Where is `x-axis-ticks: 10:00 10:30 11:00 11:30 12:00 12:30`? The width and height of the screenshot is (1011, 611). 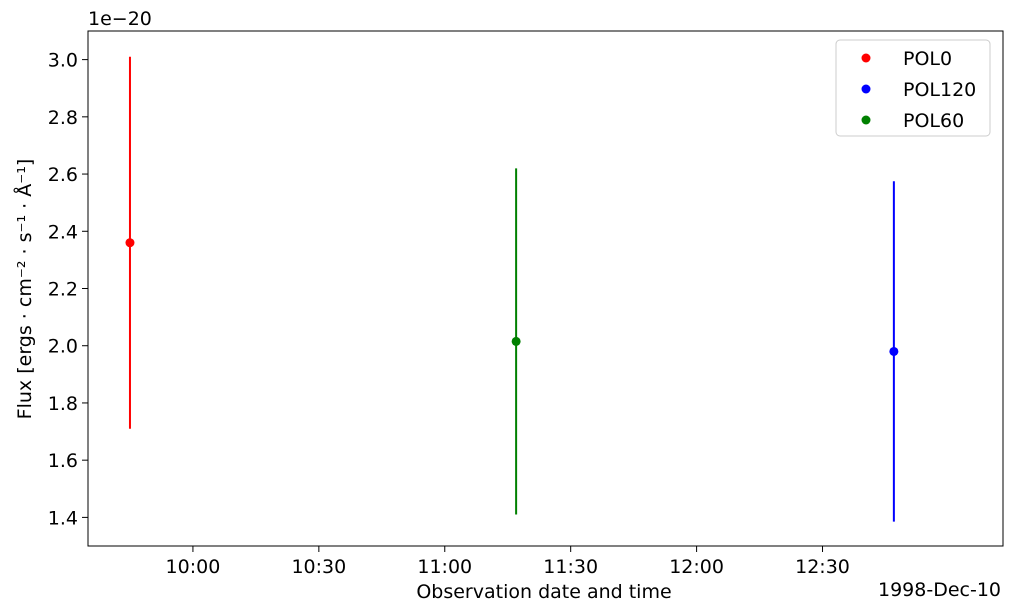 x-axis-ticks: 10:00 10:30 11:00 11:30 12:00 12:30 is located at coordinates (508, 562).